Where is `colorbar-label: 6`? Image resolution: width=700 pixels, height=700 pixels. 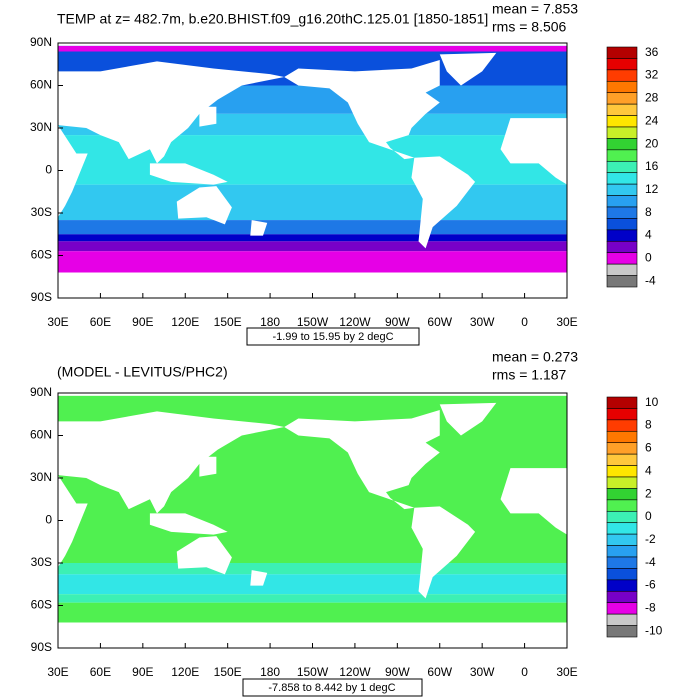 colorbar-label: 6 is located at coordinates (648, 448).